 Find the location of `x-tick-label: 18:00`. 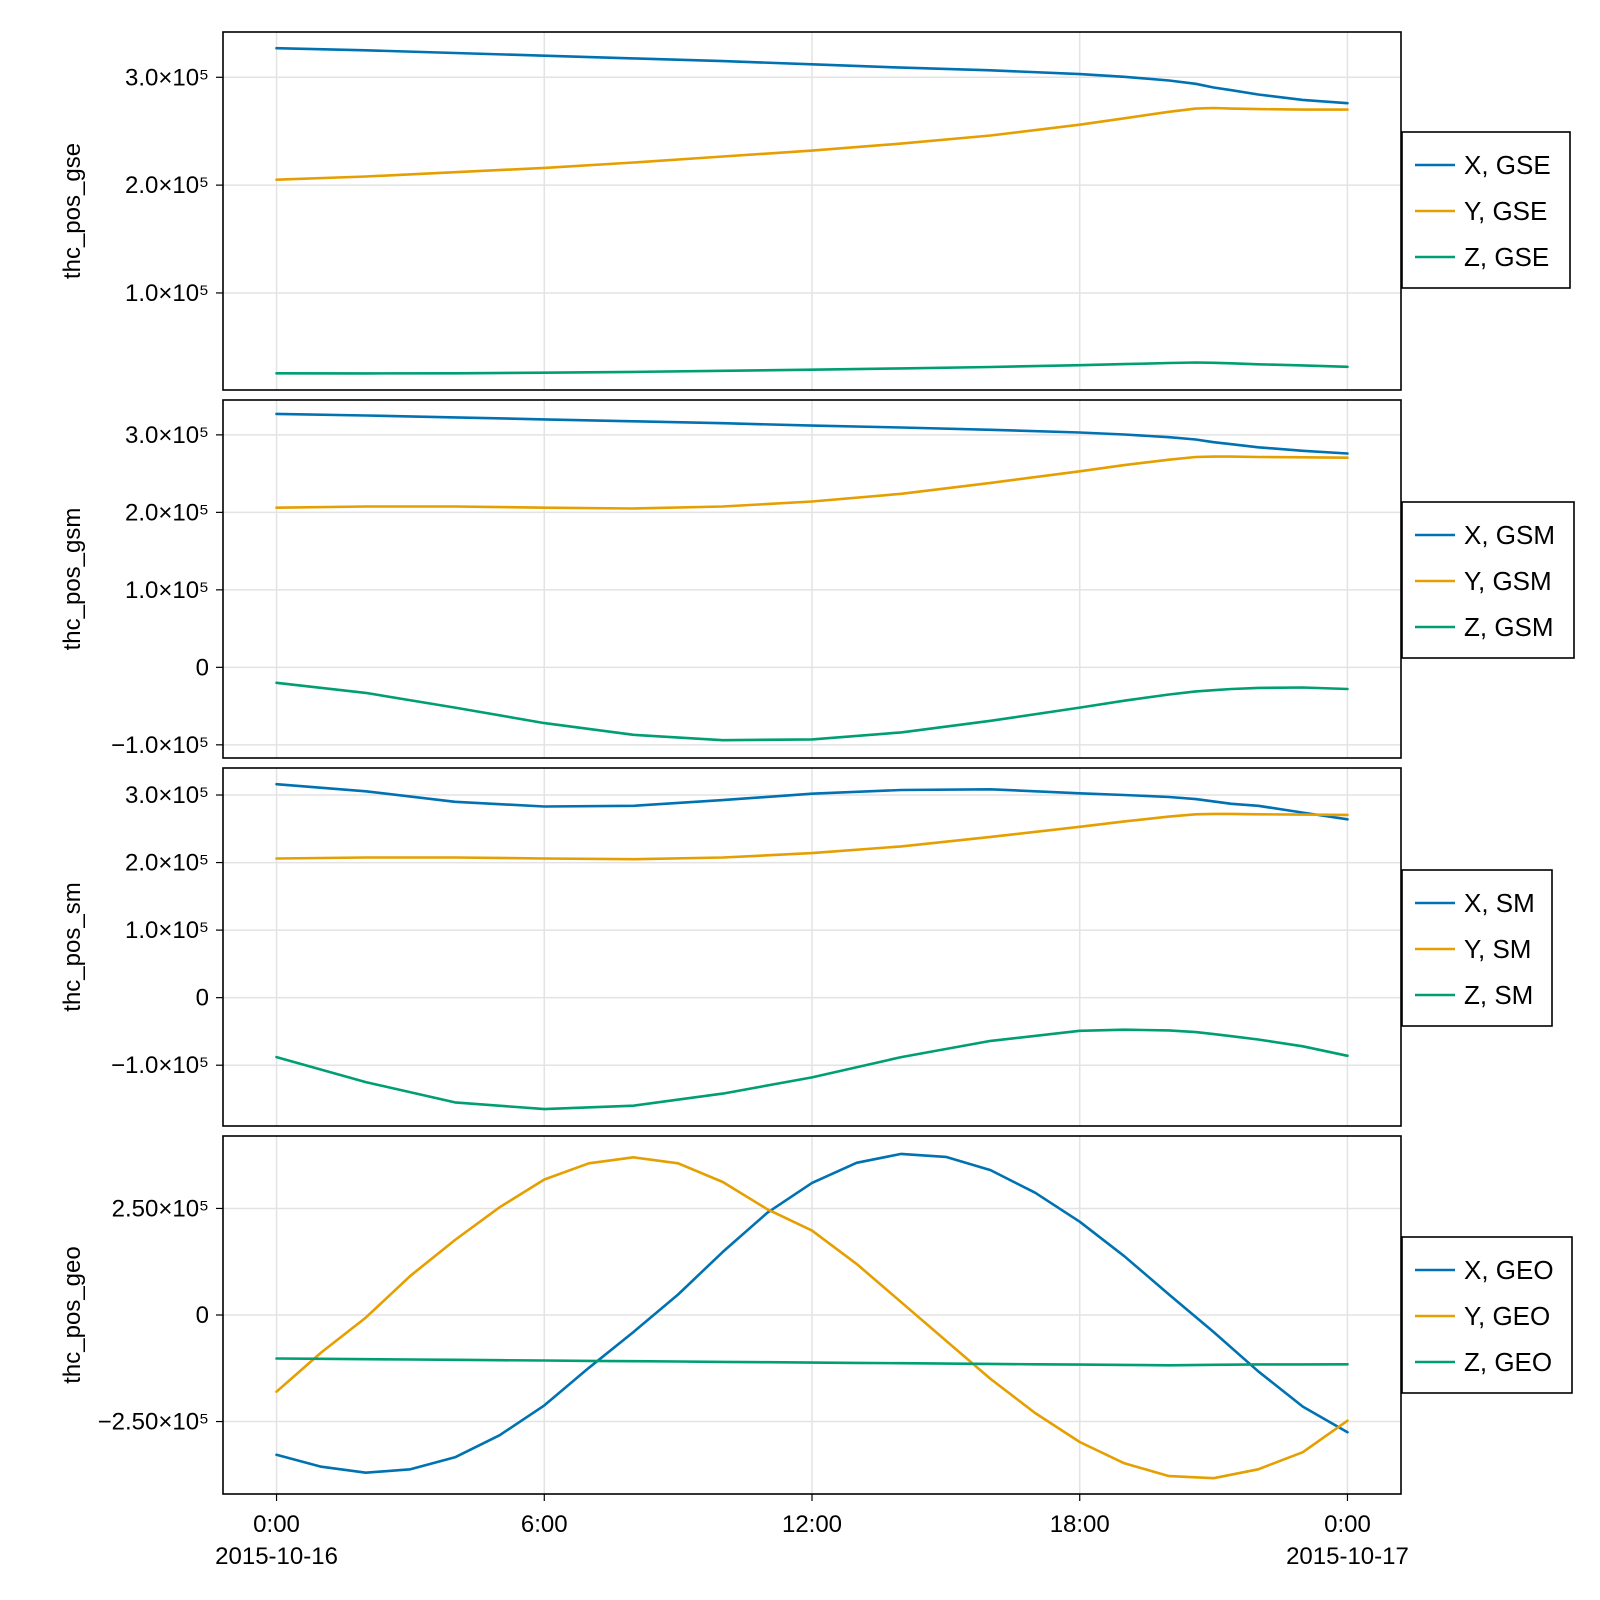

x-tick-label: 18:00 is located at coordinates (1080, 1524).